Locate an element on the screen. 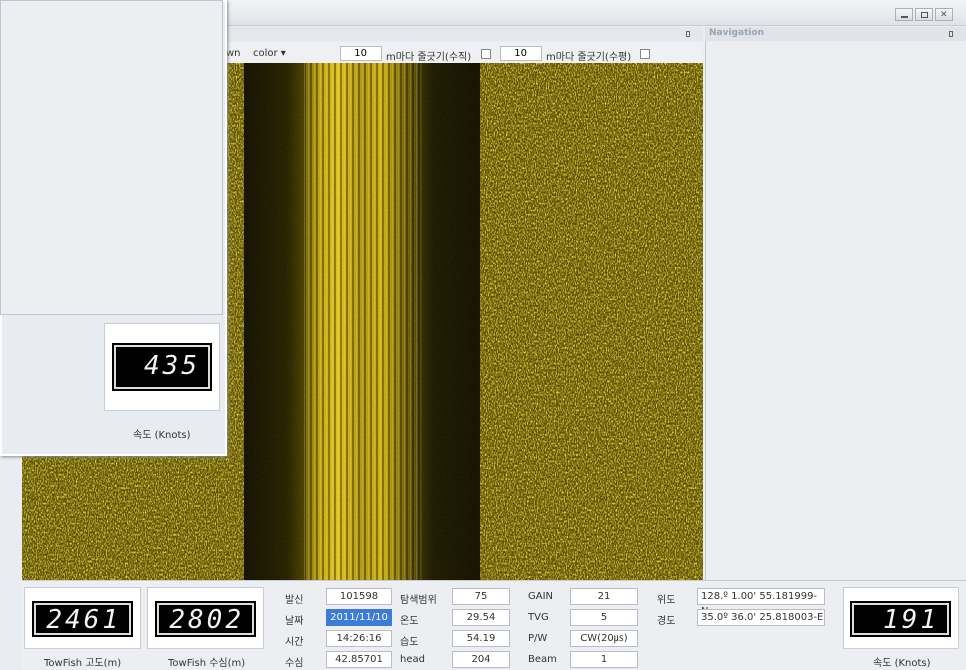 Image resolution: width=966 pixels, height=670 pixels. maximize-button is located at coordinates (924, 14).